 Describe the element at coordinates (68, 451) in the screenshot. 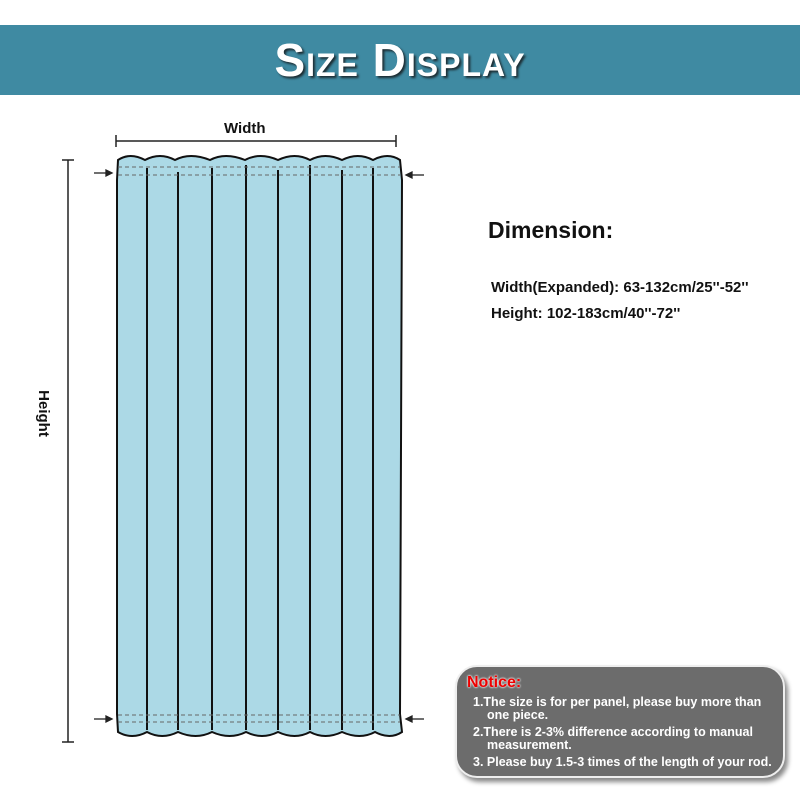

I see `height-dimension-line` at that location.